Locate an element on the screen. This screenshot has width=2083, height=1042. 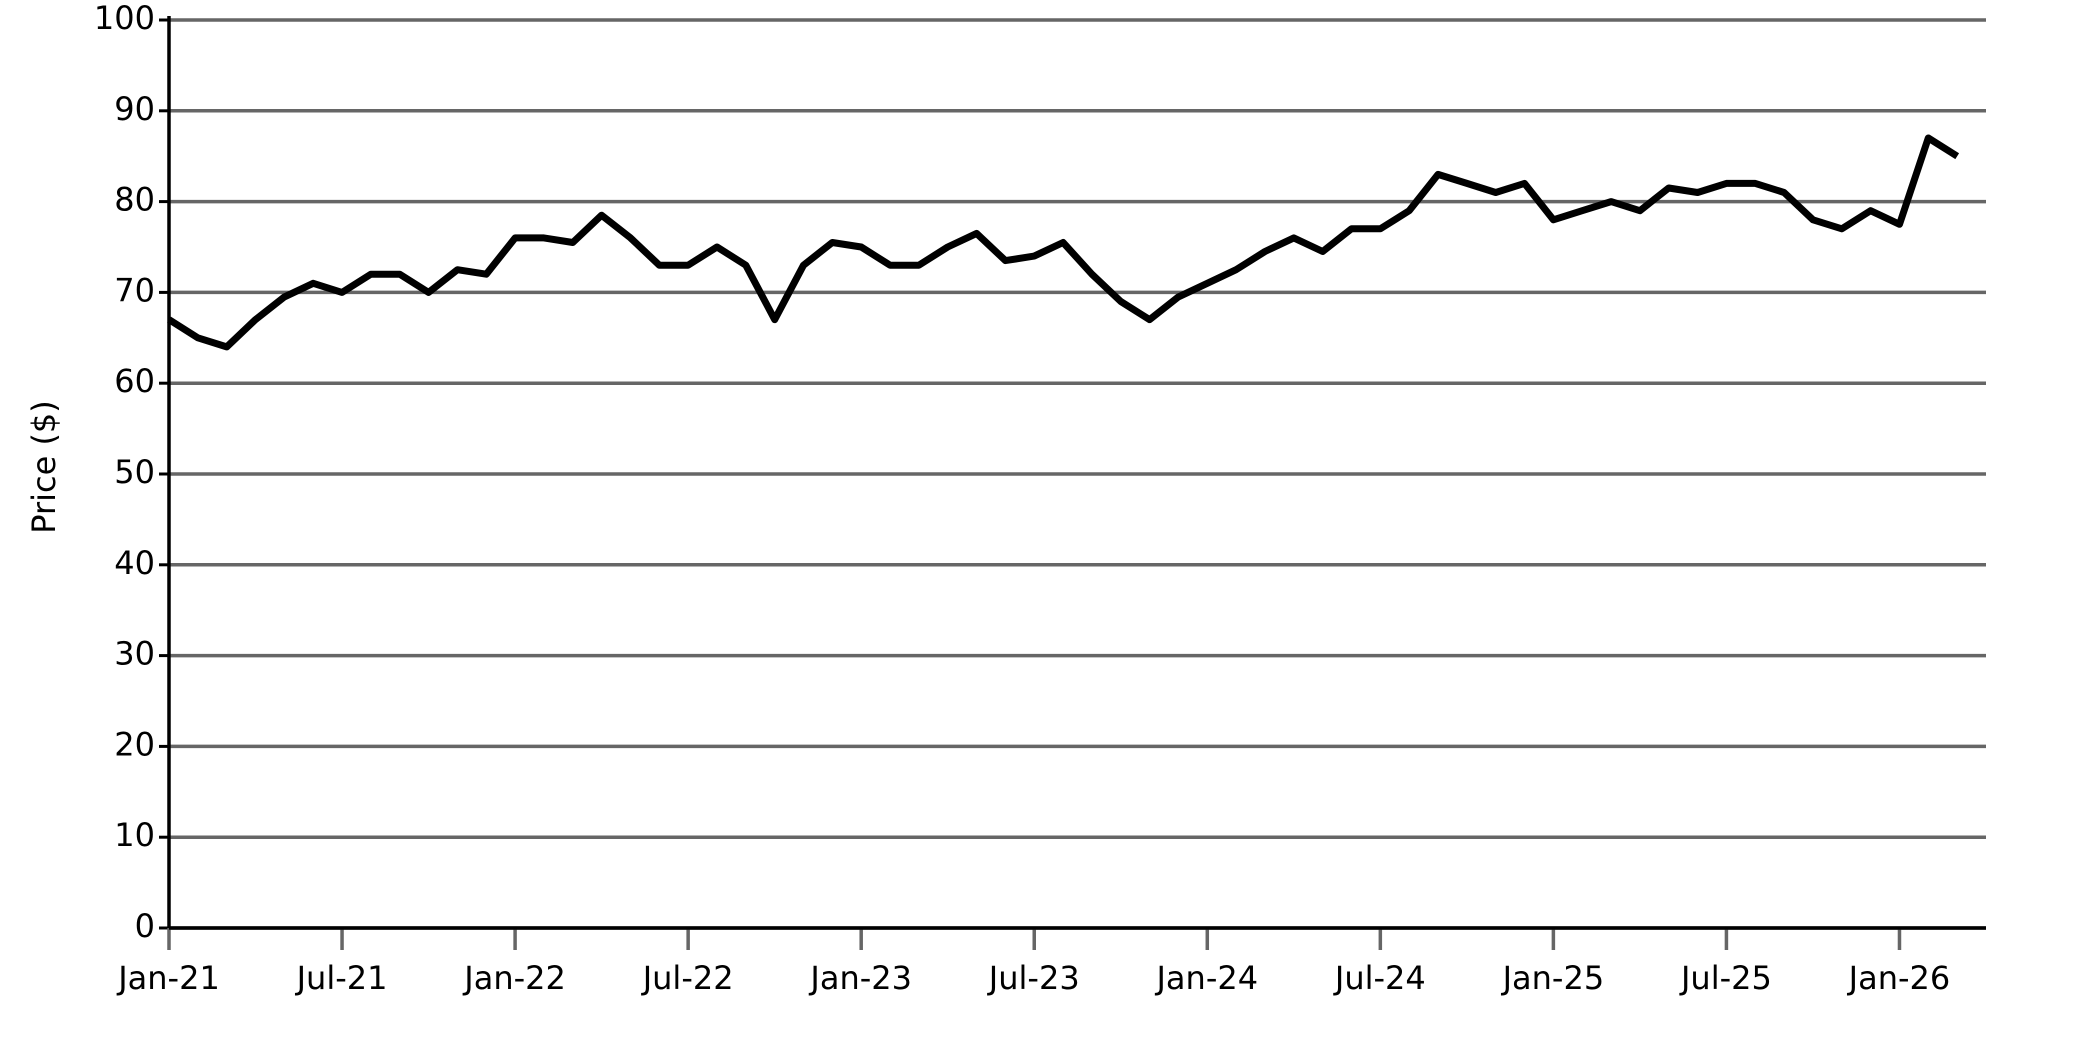
x-tick-label: Jan-23 is located at coordinates (860, 978).